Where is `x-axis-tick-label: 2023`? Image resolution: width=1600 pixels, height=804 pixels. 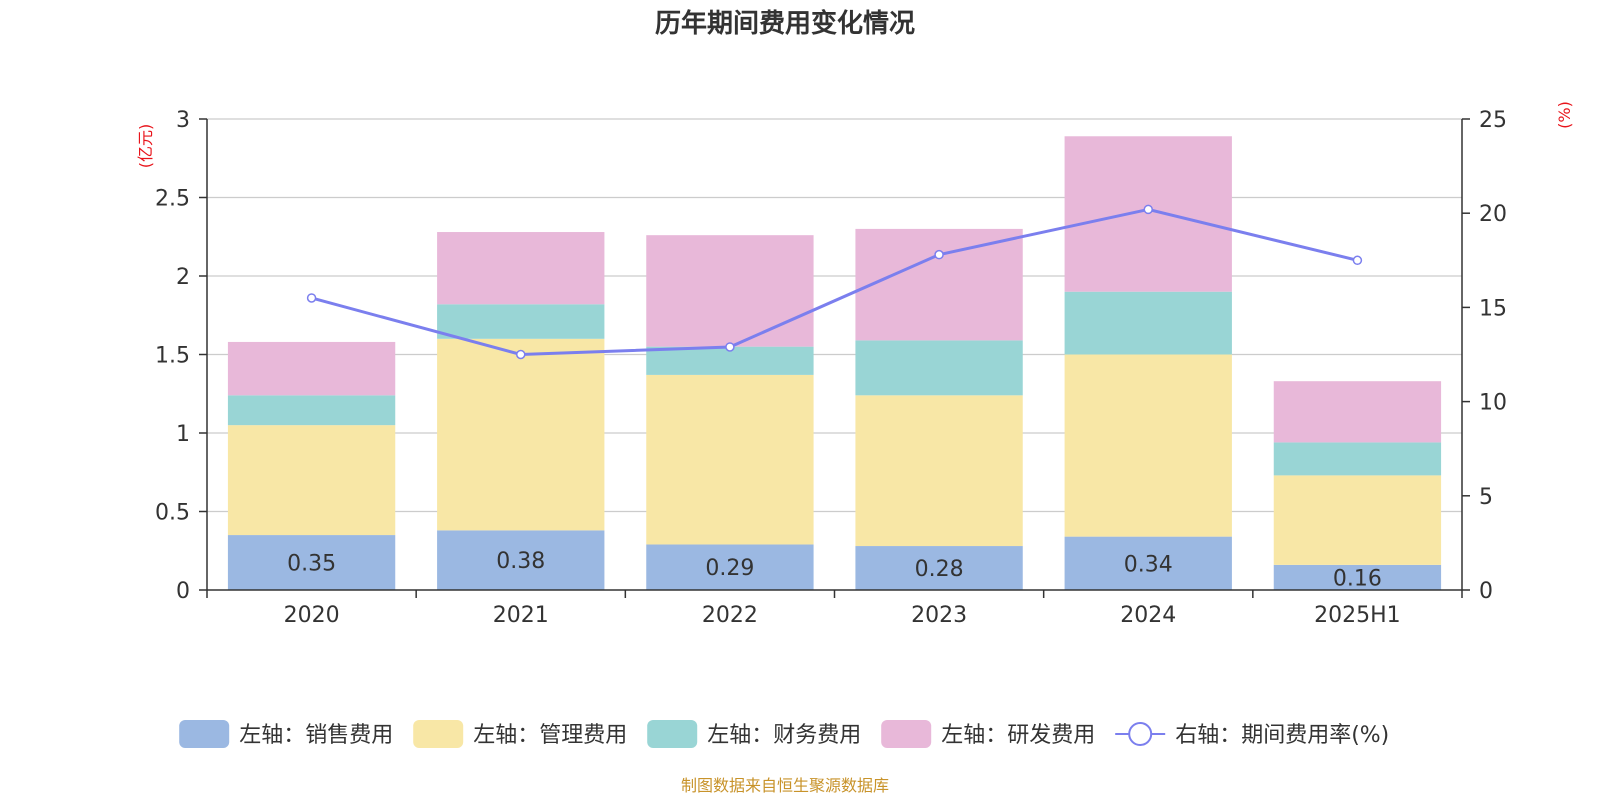
x-axis-tick-label: 2023 is located at coordinates (939, 615).